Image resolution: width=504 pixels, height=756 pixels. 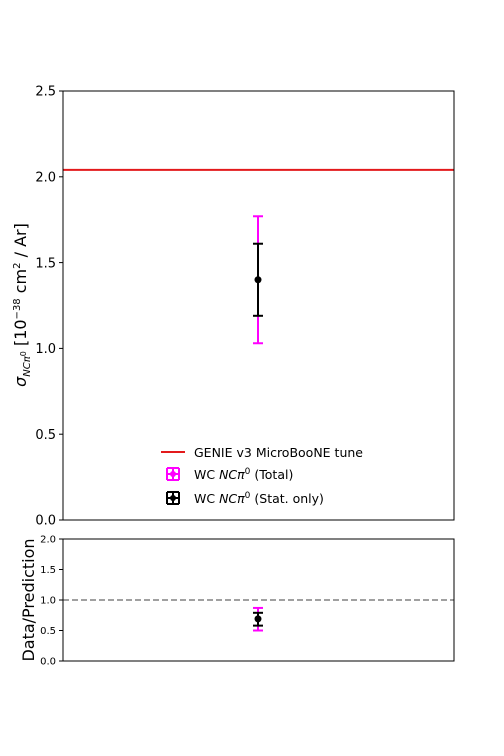 I want to click on legend: GENIE v3 MicroBooNE tune WC NCπ0 (Total), so click(x=262, y=475).